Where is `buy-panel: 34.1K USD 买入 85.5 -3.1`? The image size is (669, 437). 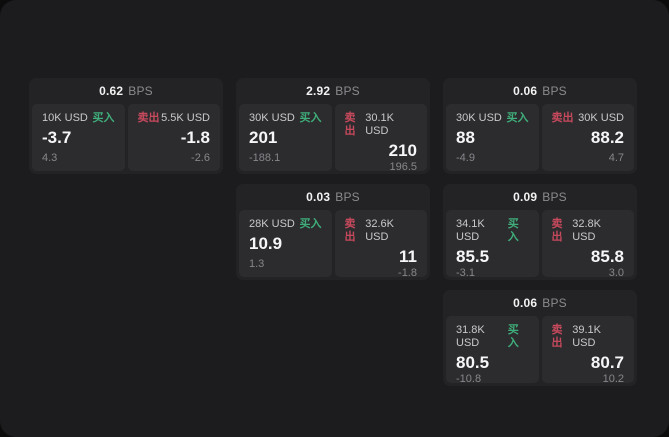 buy-panel: 34.1K USD 买入 85.5 -3.1 is located at coordinates (492, 244).